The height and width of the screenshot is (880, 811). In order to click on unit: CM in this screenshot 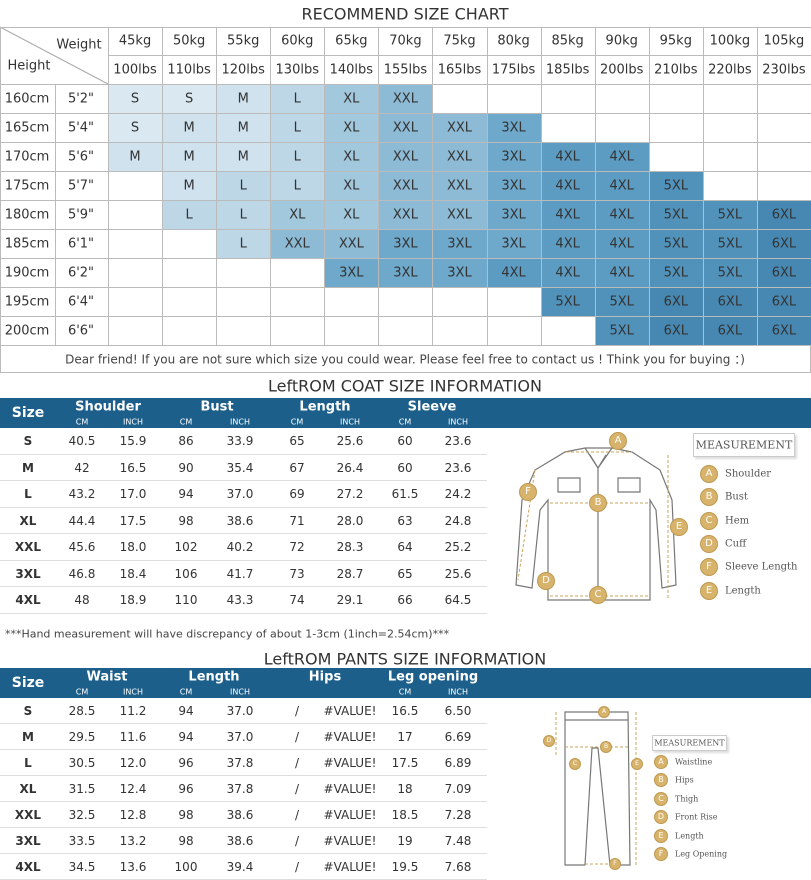, I will do `click(82, 422)`.